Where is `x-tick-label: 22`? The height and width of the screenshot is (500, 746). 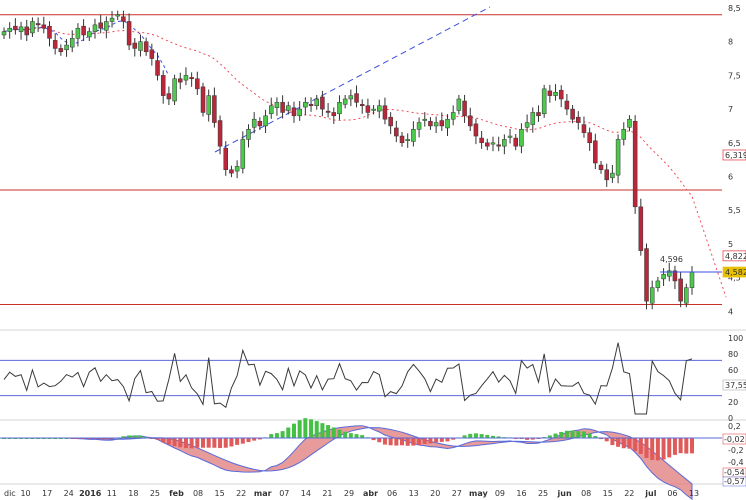
x-tick-label: 22 is located at coordinates (241, 493).